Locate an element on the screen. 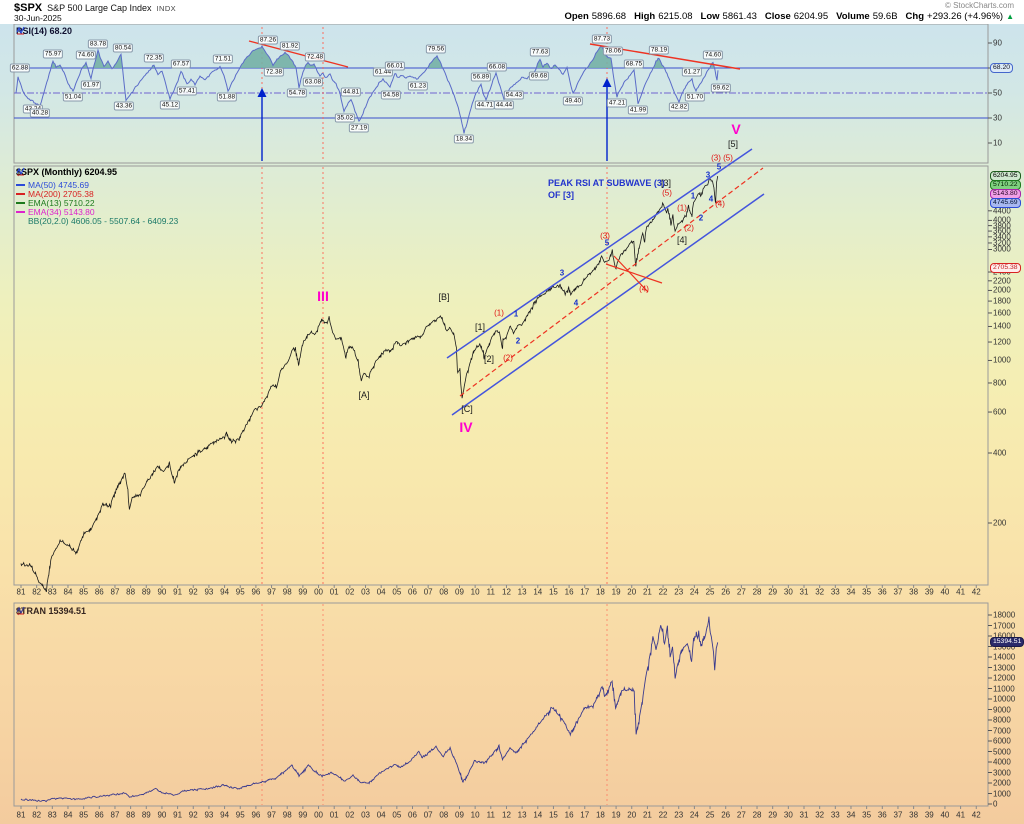 This screenshot has width=1024, height=824. year-tick-label: 11 is located at coordinates (490, 815).